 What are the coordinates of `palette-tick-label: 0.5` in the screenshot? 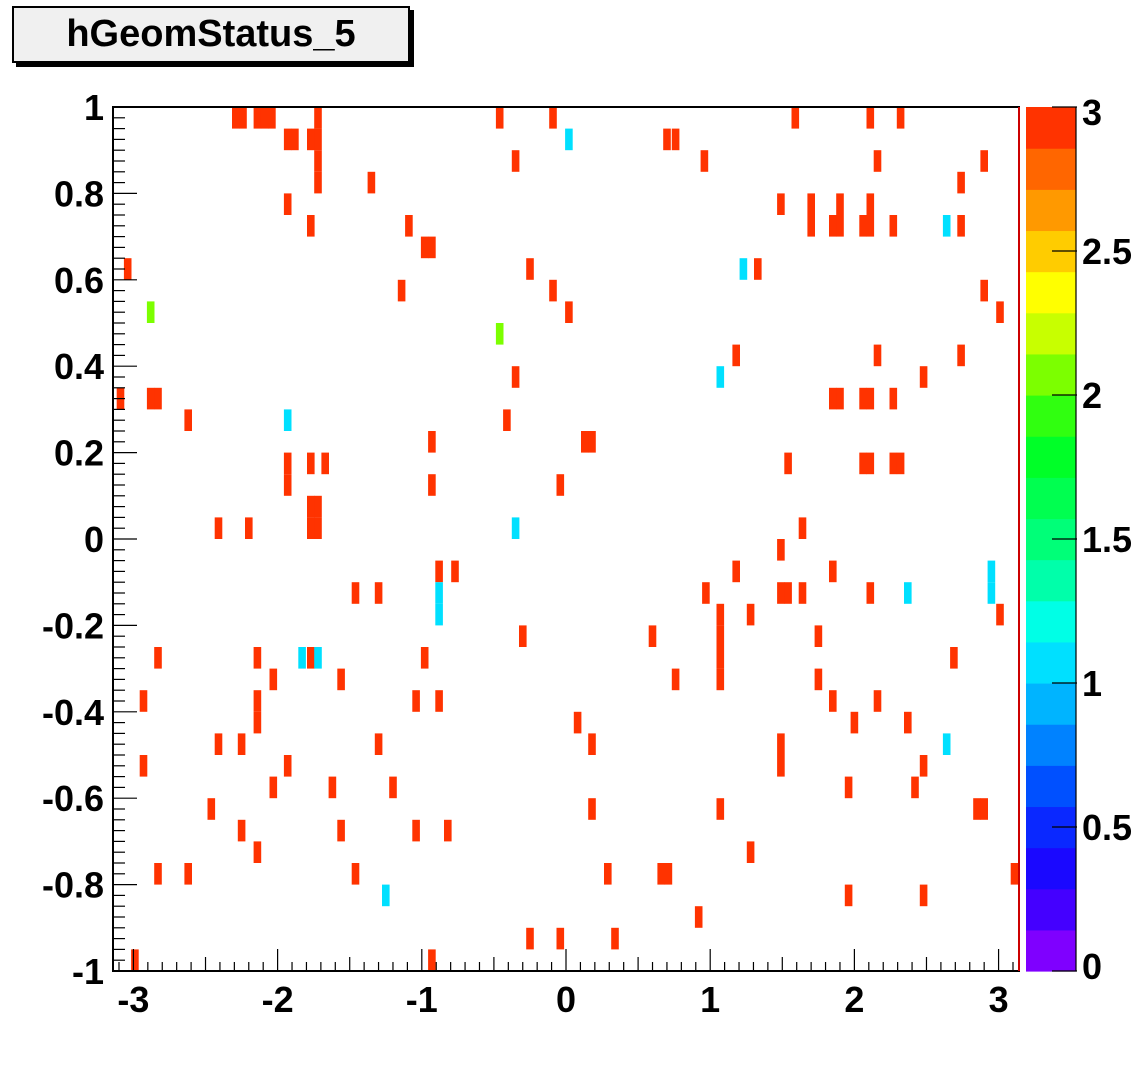 It's located at (1107, 827).